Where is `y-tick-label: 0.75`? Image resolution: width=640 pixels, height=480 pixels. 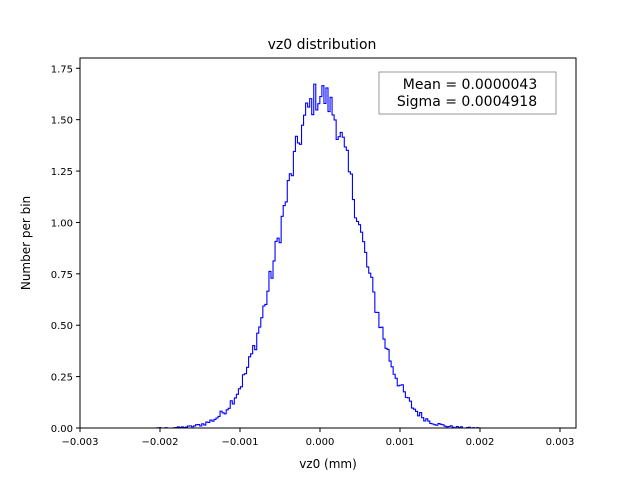 y-tick-label: 0.75 is located at coordinates (62, 275).